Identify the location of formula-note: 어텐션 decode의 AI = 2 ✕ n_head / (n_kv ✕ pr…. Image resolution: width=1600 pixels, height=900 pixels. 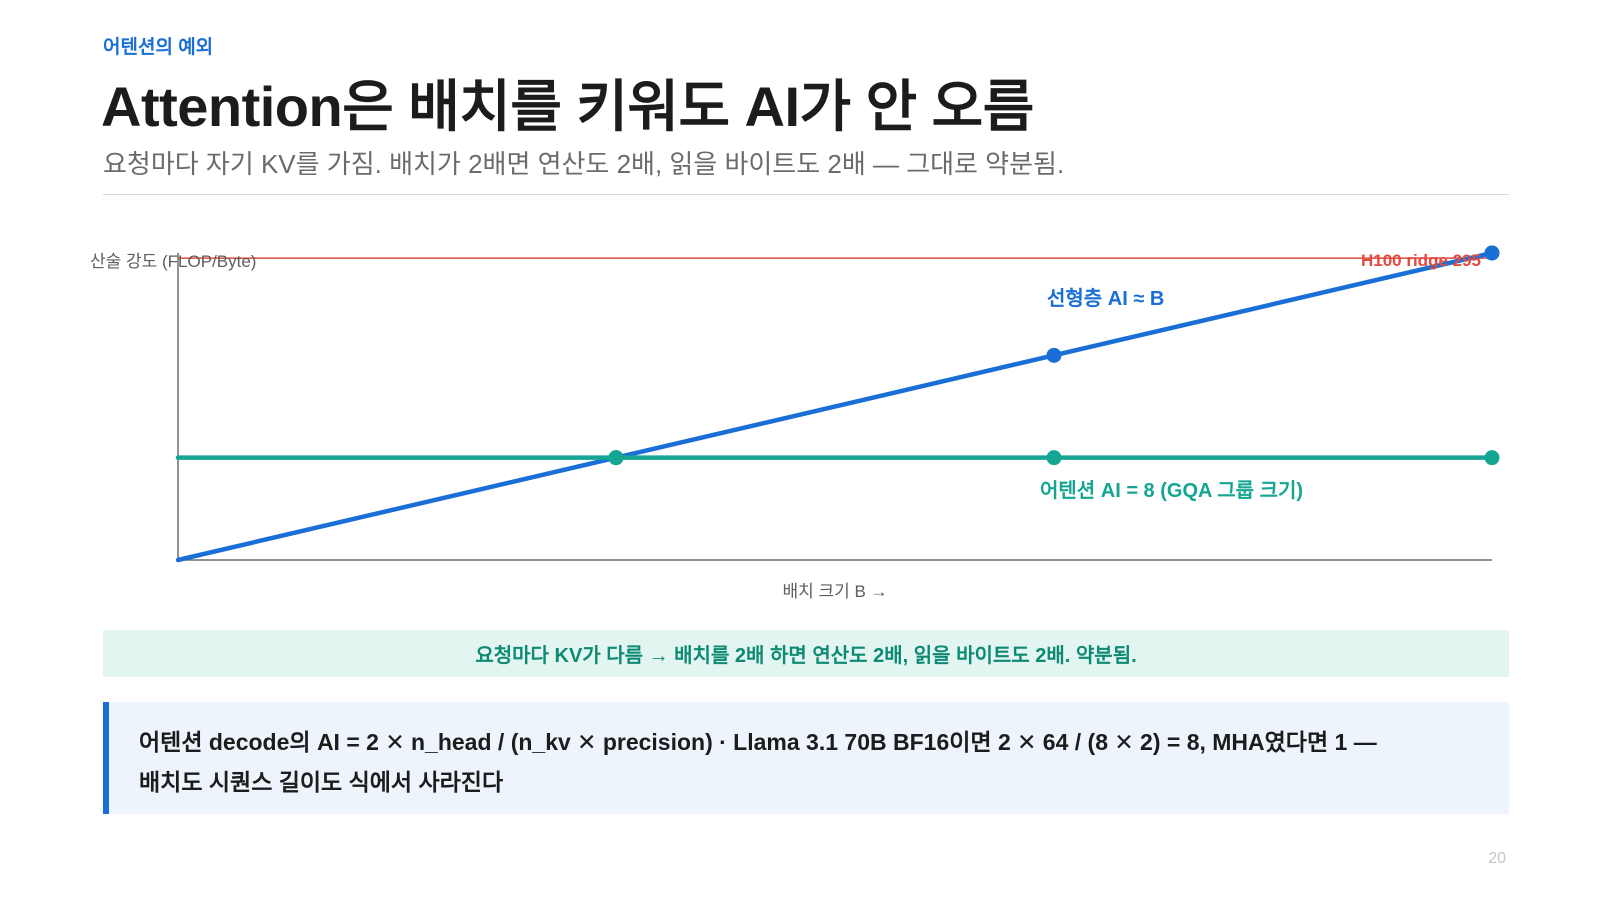
(806, 758).